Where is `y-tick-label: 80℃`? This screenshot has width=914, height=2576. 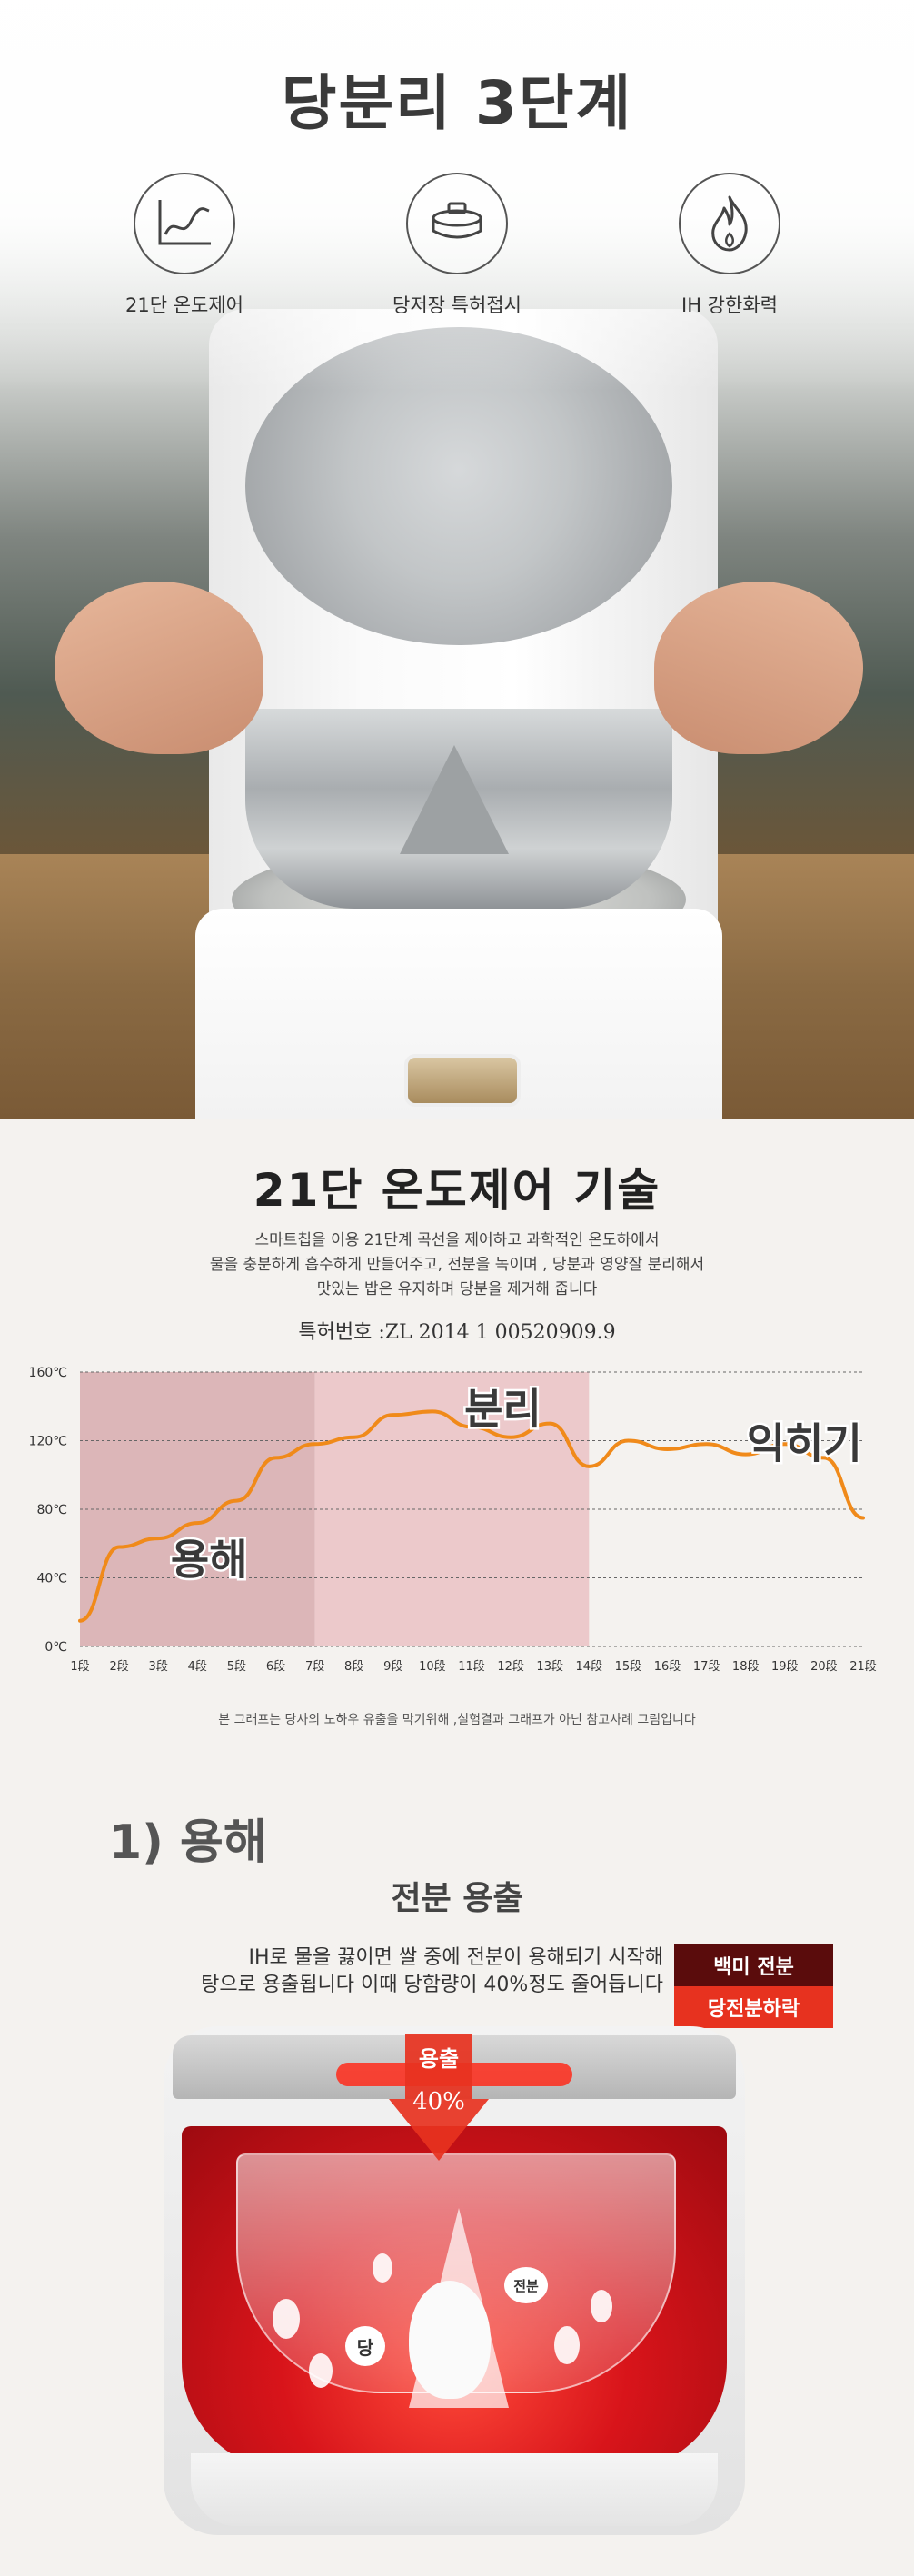 y-tick-label: 80℃ is located at coordinates (52, 1510).